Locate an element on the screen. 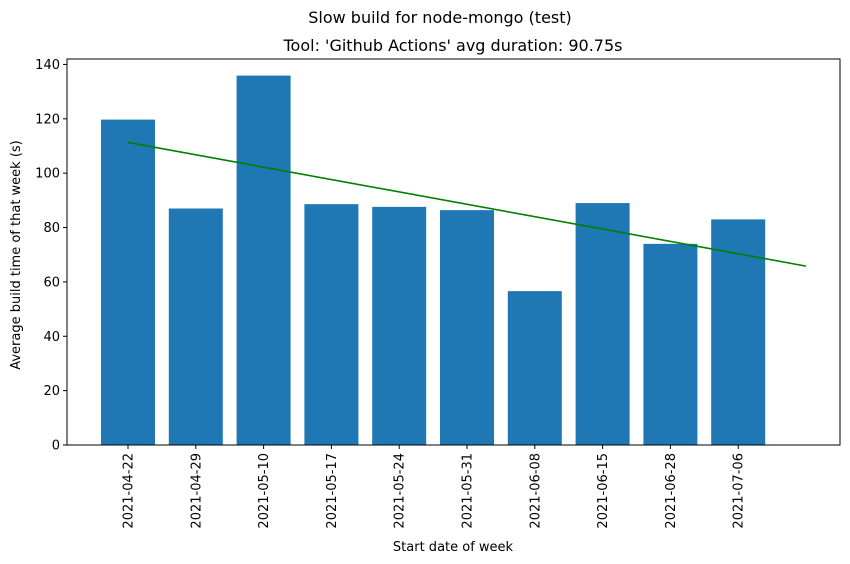 This screenshot has height=564, width=850. figure-suptitle: Slow build for node-mongo (test) is located at coordinates (440, 17).